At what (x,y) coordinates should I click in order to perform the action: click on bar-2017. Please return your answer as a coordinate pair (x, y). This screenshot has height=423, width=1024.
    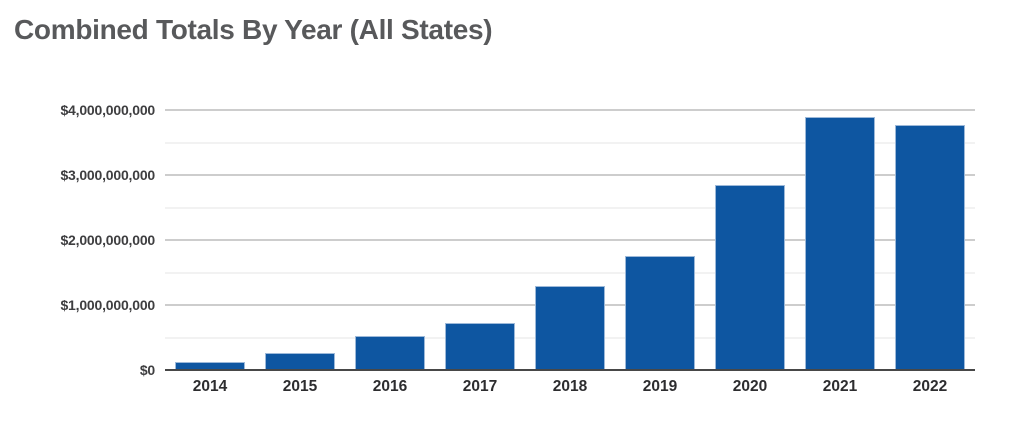
    Looking at the image, I should click on (480, 346).